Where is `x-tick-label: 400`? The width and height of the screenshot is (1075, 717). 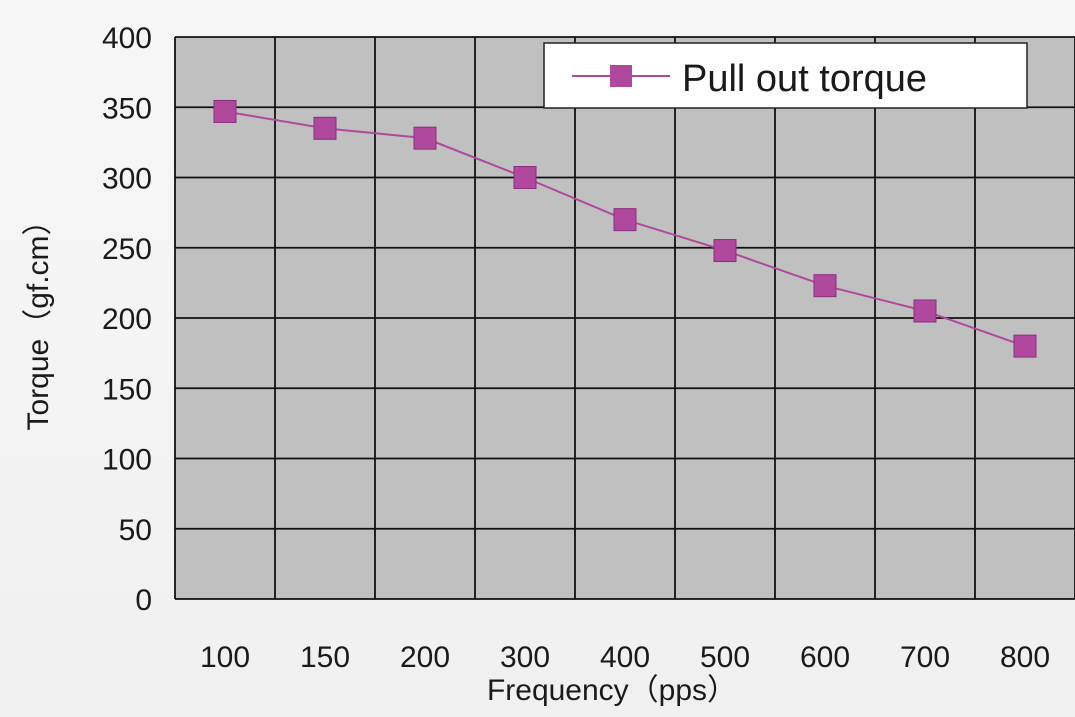
x-tick-label: 400 is located at coordinates (625, 657).